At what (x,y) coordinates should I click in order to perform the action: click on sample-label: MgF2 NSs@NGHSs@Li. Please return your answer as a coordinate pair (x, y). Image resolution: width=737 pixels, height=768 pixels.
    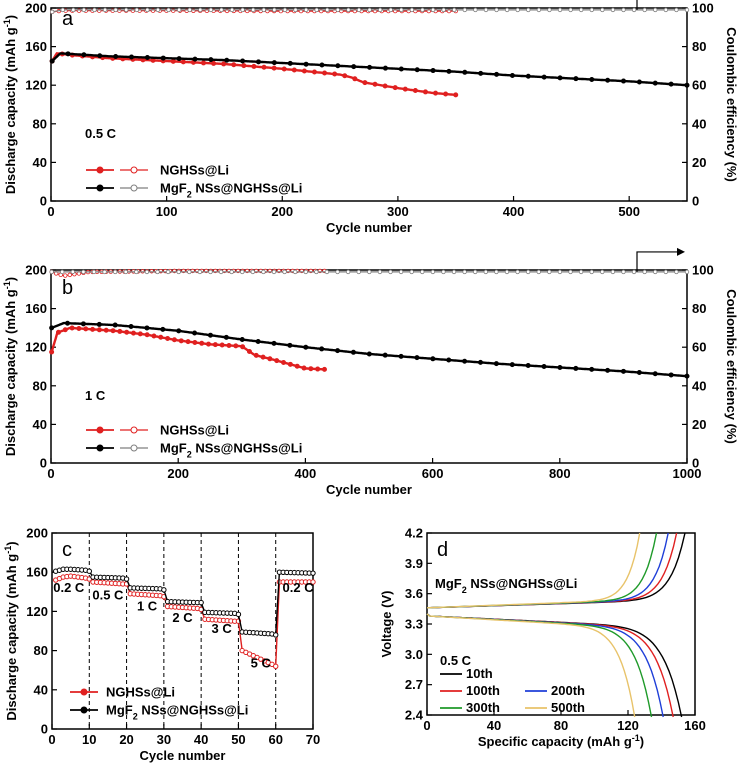
    Looking at the image, I should click on (506, 585).